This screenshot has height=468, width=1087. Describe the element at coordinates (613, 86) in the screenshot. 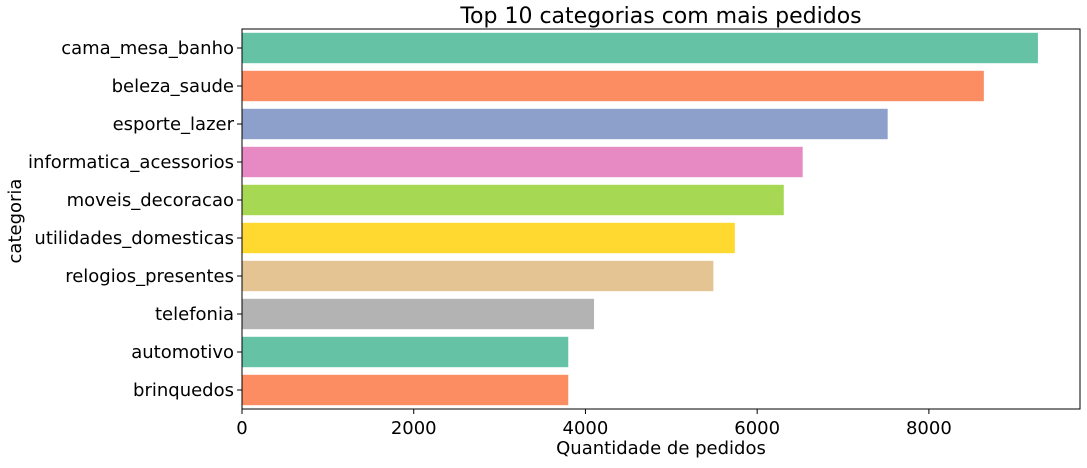

I see `bar-beleza_saude` at that location.